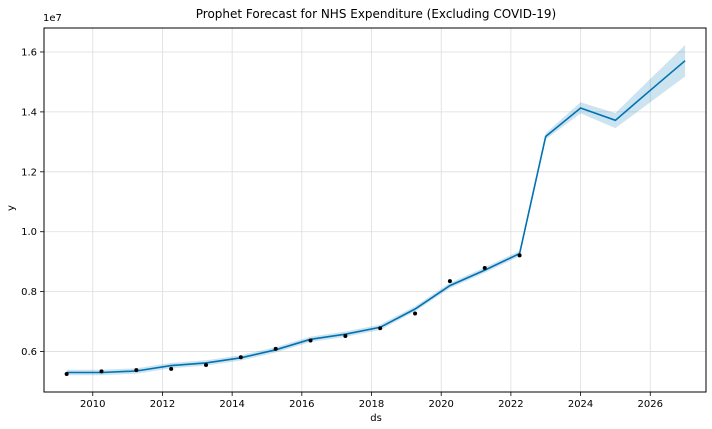 The image size is (712, 429). What do you see at coordinates (29, 112) in the screenshot?
I see `y-tick-label: 1.4` at bounding box center [29, 112].